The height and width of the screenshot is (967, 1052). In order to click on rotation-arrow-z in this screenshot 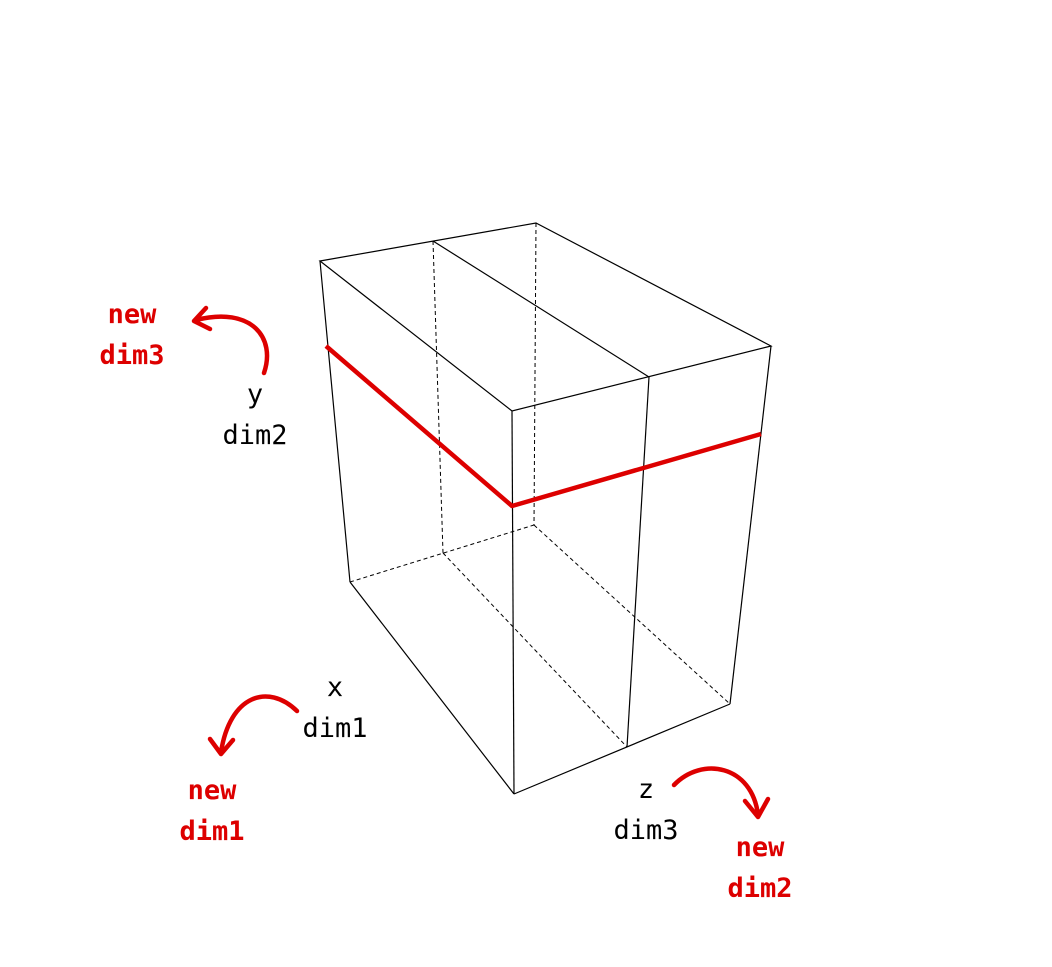, I will do `click(721, 793)`.